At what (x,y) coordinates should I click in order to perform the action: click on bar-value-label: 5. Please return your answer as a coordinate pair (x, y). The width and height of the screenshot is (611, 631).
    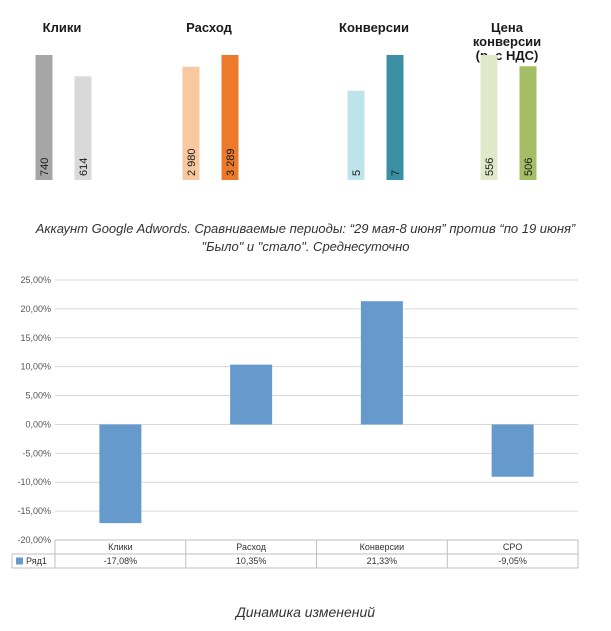
    Looking at the image, I should click on (357, 173).